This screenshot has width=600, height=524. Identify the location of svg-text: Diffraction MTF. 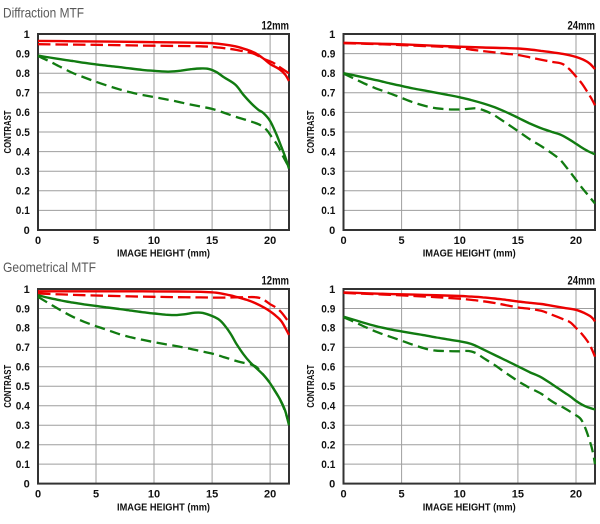
(43, 13).